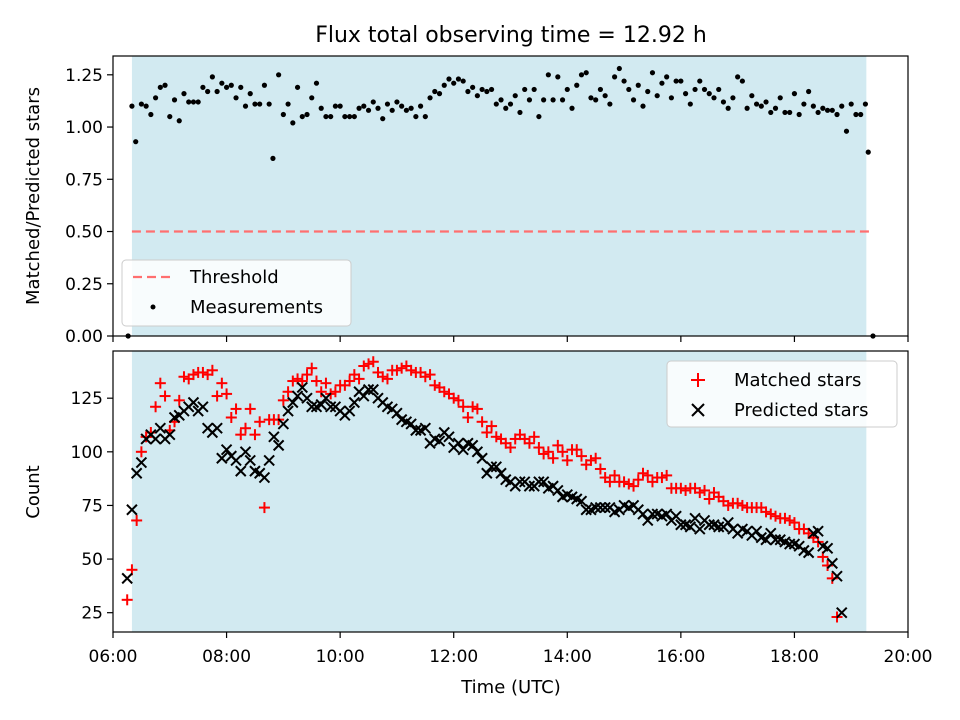 This screenshot has height=720, width=960. Describe the element at coordinates (782, 394) in the screenshot. I see `bottom-legend: Matched stars Predicted stars` at that location.